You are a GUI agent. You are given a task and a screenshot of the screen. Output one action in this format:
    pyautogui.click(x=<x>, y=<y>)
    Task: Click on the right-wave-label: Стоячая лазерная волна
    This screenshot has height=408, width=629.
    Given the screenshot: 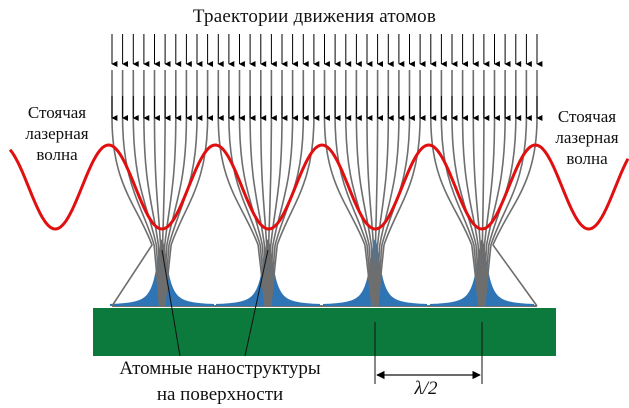 What is the action you would take?
    pyautogui.click(x=580, y=137)
    